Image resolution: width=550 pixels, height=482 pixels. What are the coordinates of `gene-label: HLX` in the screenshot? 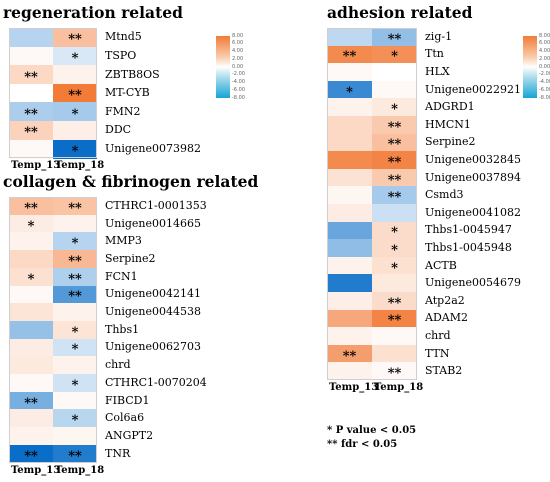 It's located at (437, 71).